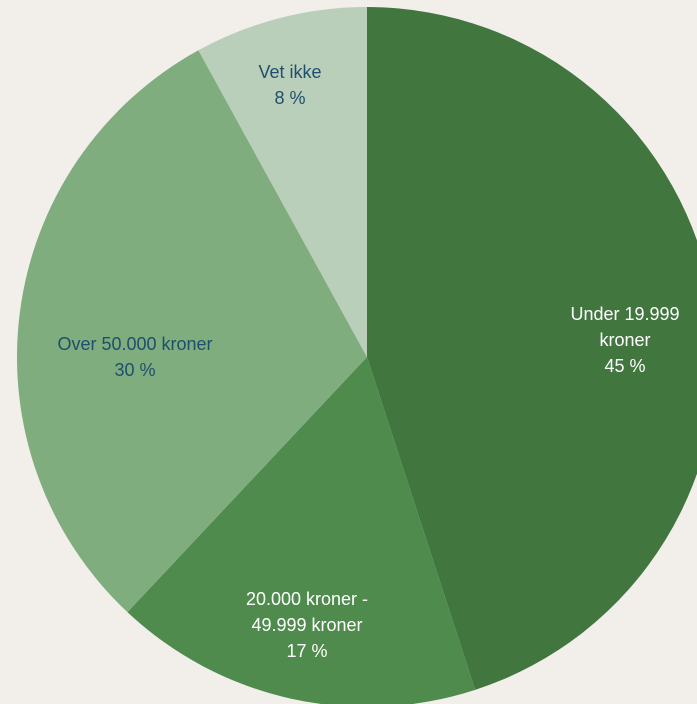 The image size is (697, 704). What do you see at coordinates (135, 344) in the screenshot?
I see `category-name: Over 50.000 kroner` at bounding box center [135, 344].